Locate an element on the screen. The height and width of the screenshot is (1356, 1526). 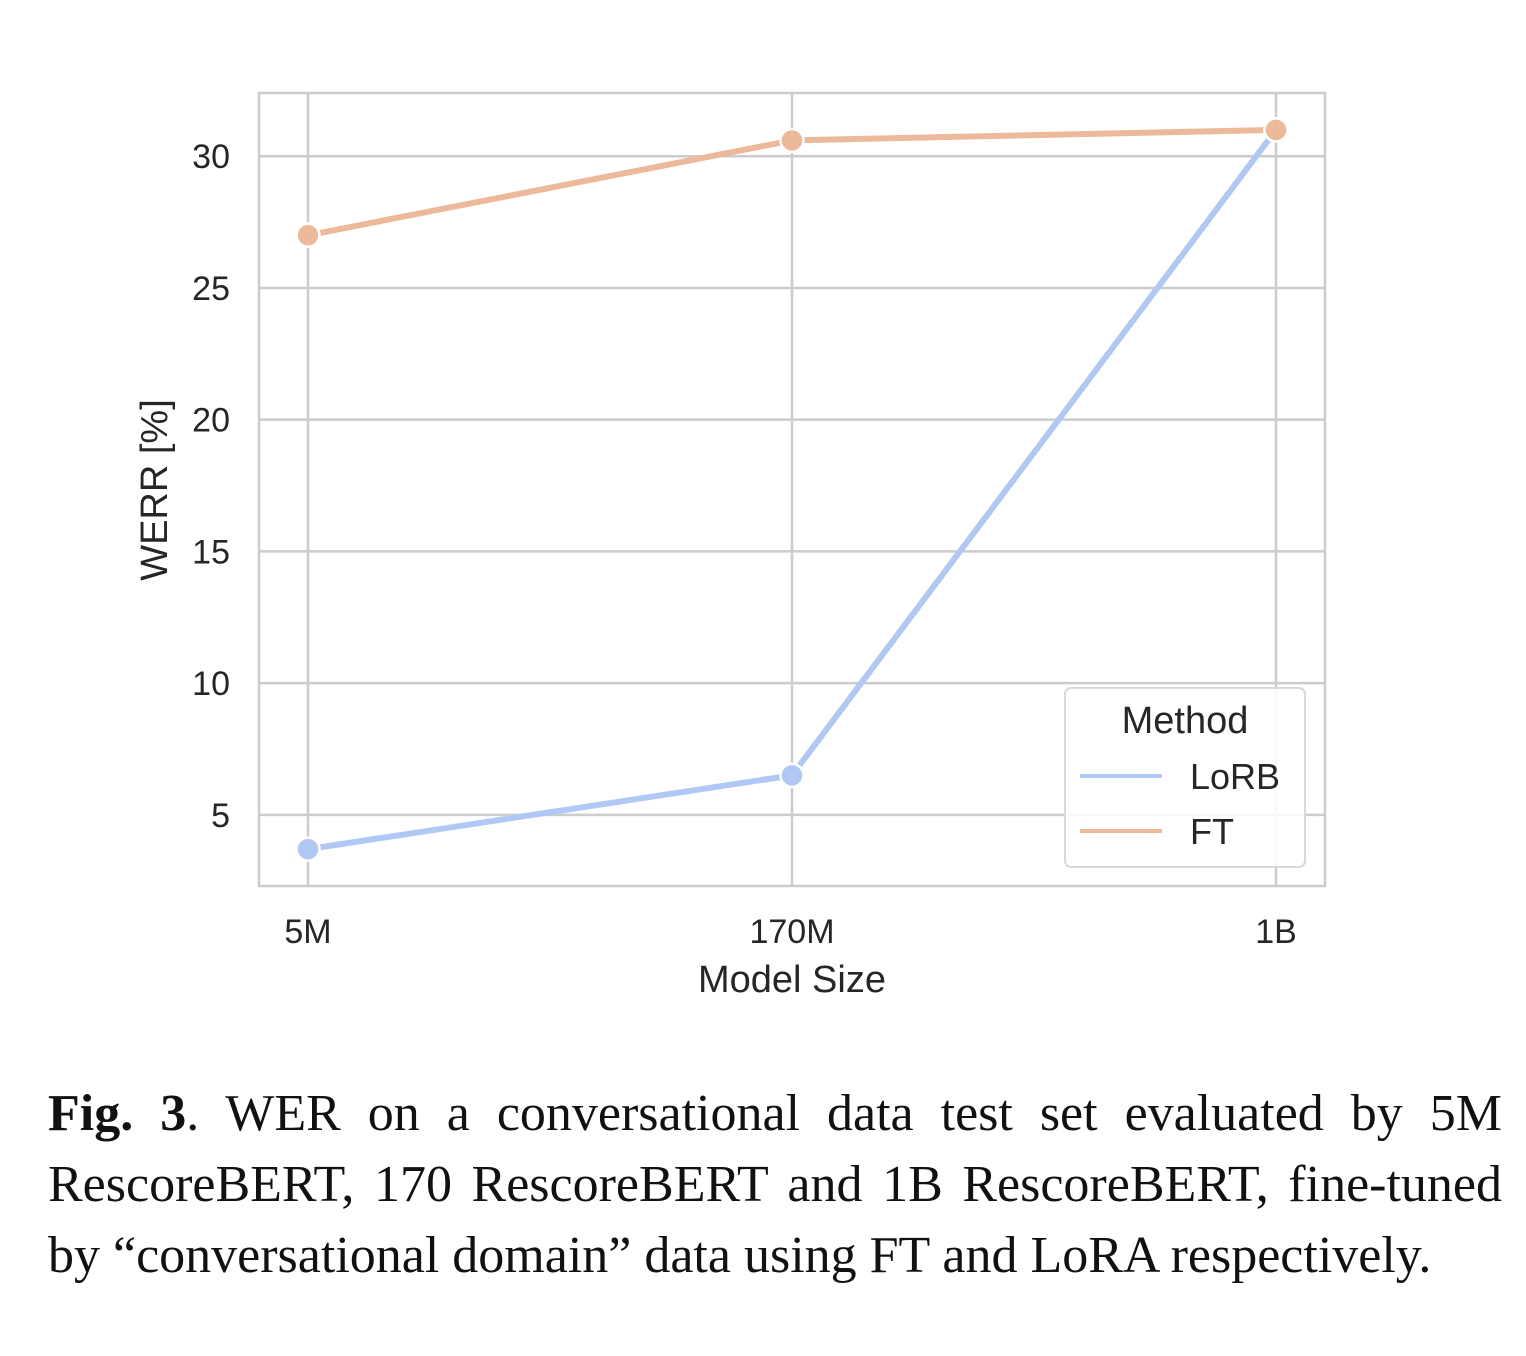
x-tick-label: 170M is located at coordinates (791, 932).